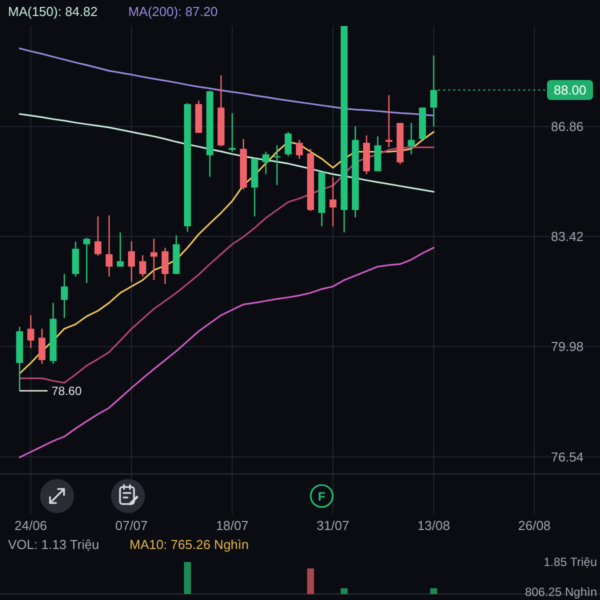  I want to click on chart-title: VOL: 1.13 Triệu, so click(54, 544).